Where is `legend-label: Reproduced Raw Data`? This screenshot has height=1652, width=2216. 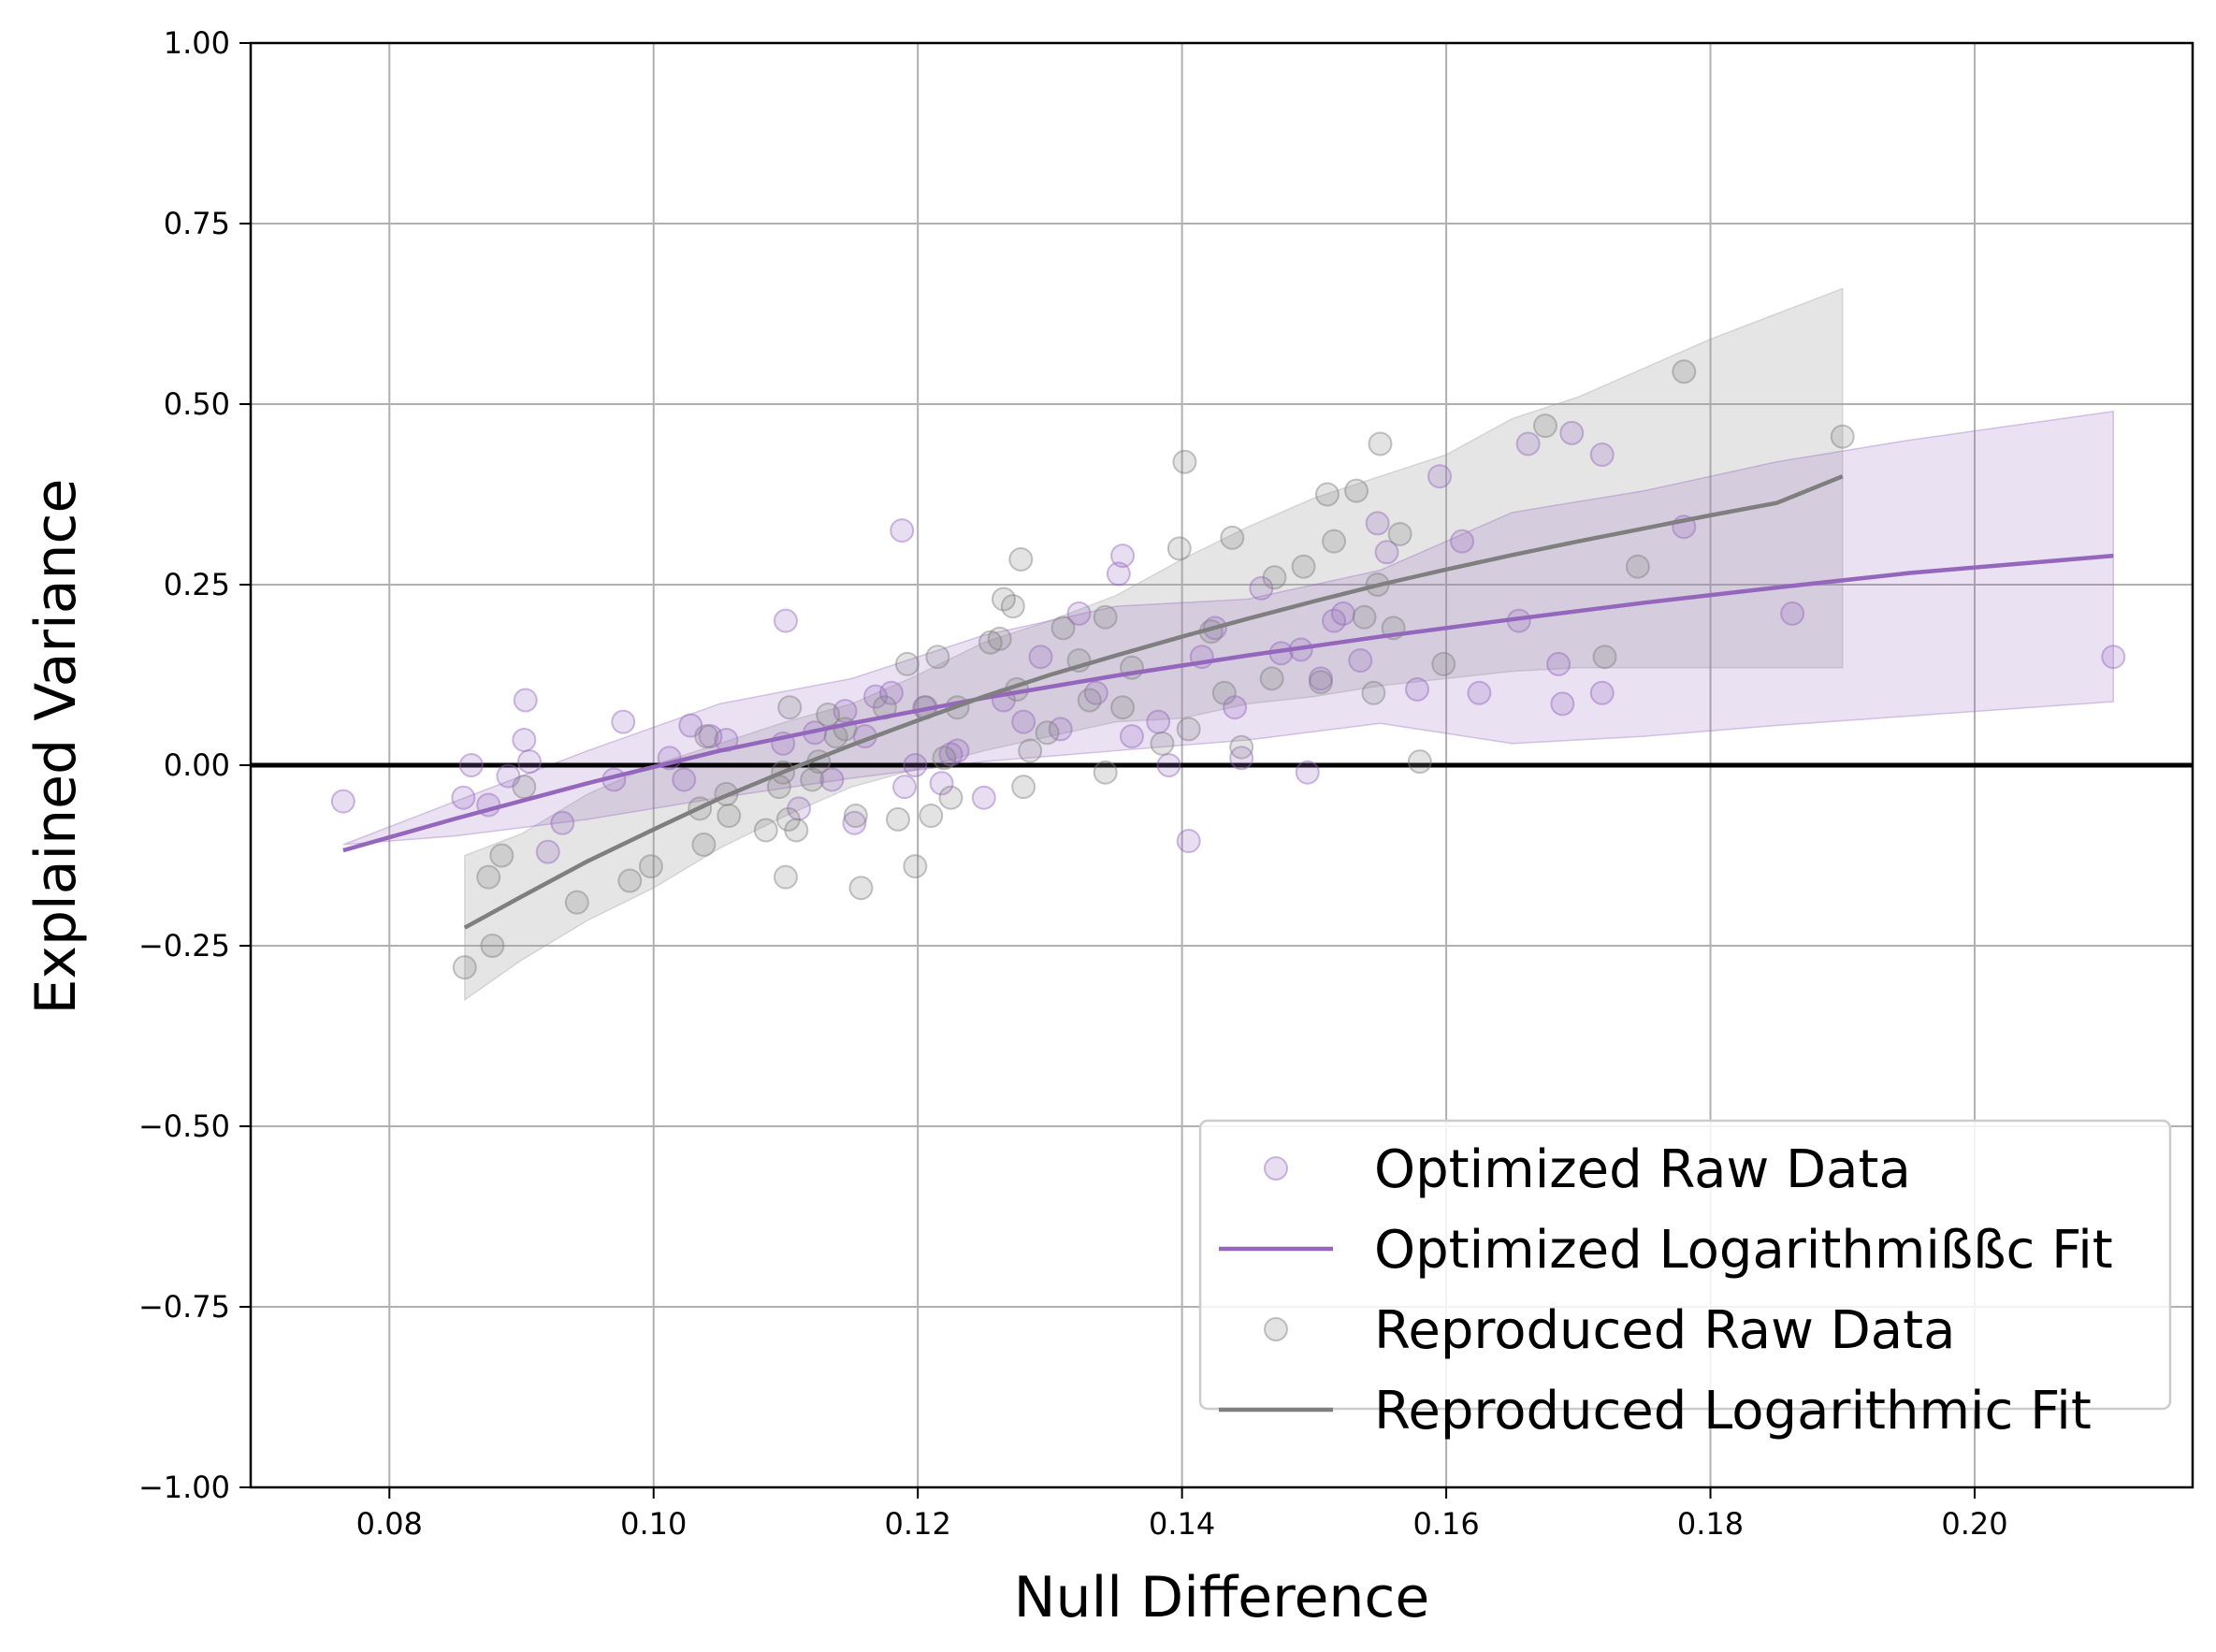 legend-label: Reproduced Raw Data is located at coordinates (1664, 1330).